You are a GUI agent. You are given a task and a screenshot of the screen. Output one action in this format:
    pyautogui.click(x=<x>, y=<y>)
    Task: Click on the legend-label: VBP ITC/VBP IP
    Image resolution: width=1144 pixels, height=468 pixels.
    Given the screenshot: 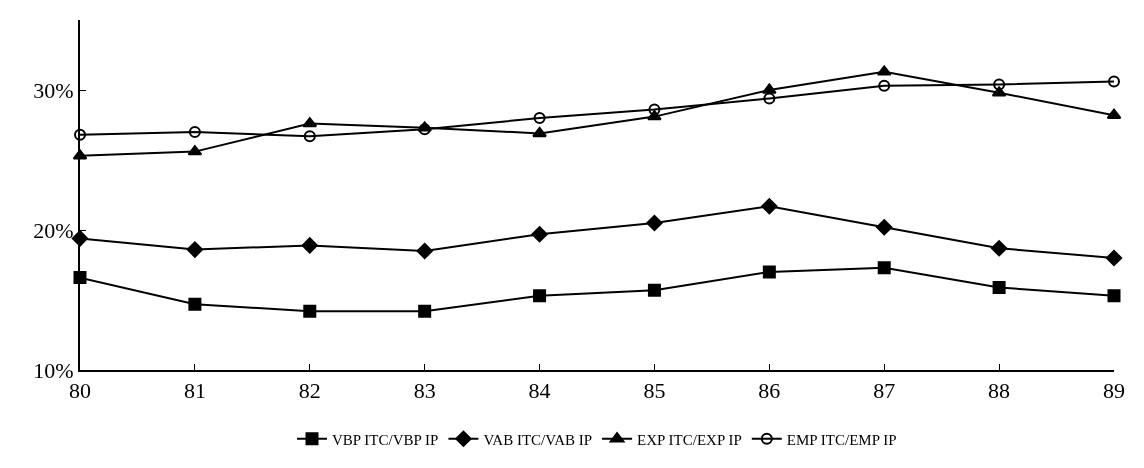 What is the action you would take?
    pyautogui.click(x=385, y=439)
    